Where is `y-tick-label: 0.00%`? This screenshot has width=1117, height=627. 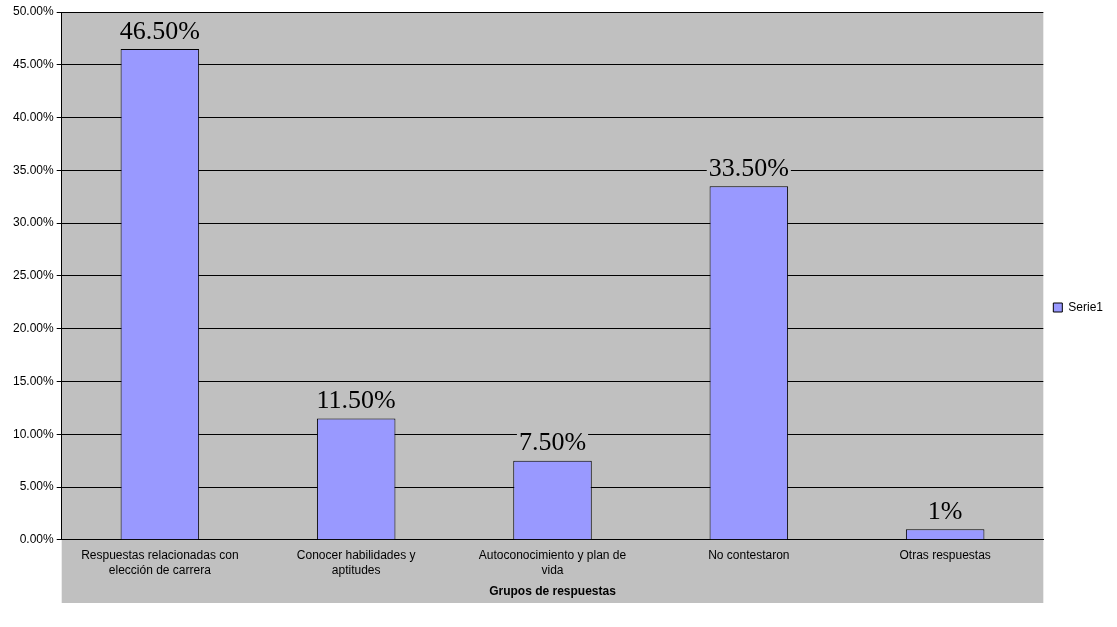 y-tick-label: 0.00% is located at coordinates (37, 539).